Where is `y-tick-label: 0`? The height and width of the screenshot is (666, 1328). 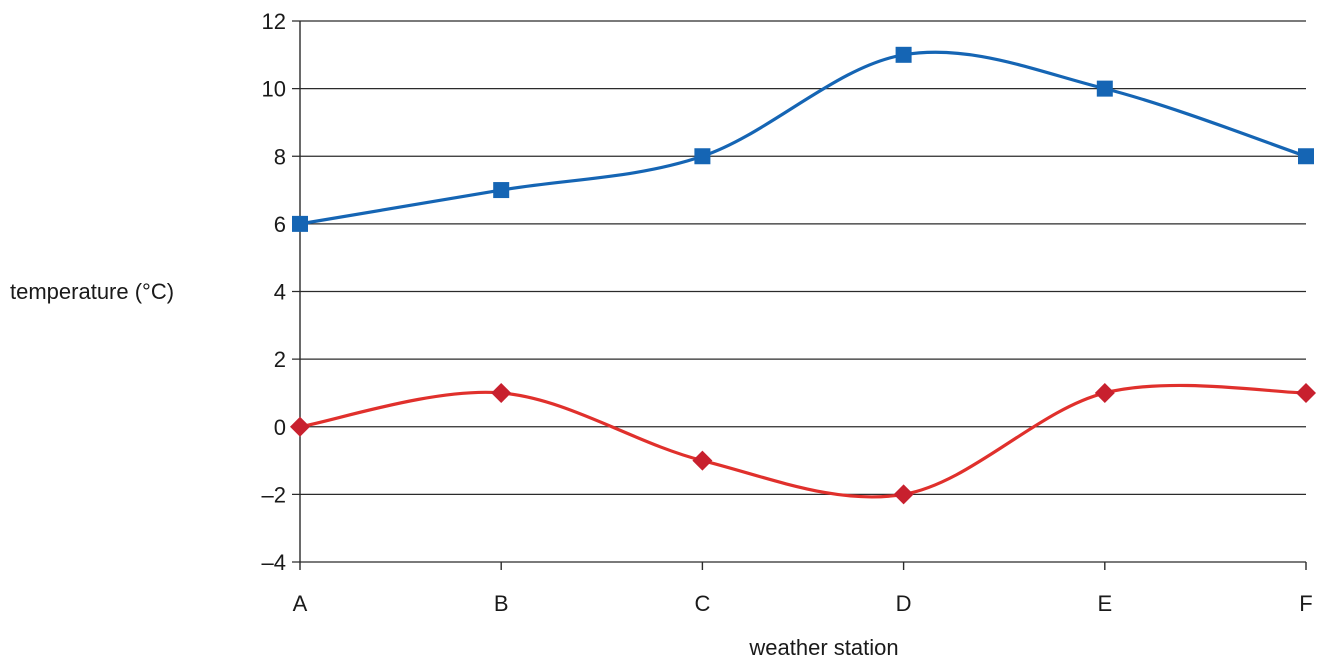
y-tick-label: 0 is located at coordinates (280, 427).